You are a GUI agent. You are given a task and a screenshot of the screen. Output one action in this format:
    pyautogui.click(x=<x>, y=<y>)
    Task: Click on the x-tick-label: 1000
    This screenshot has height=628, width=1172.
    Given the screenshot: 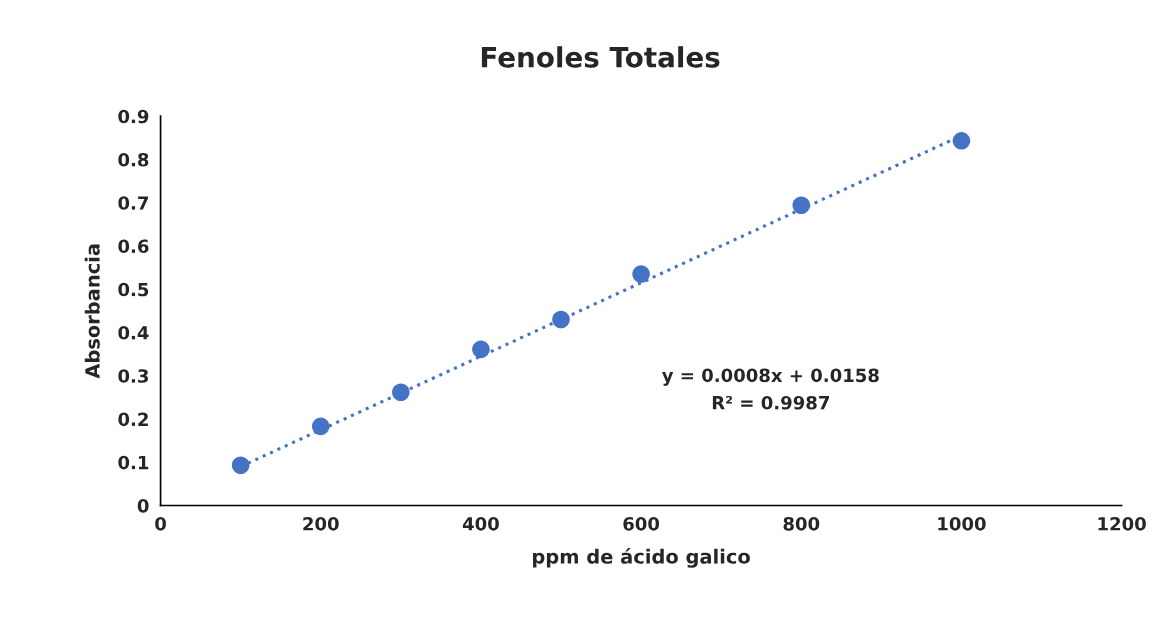 What is the action you would take?
    pyautogui.click(x=962, y=523)
    